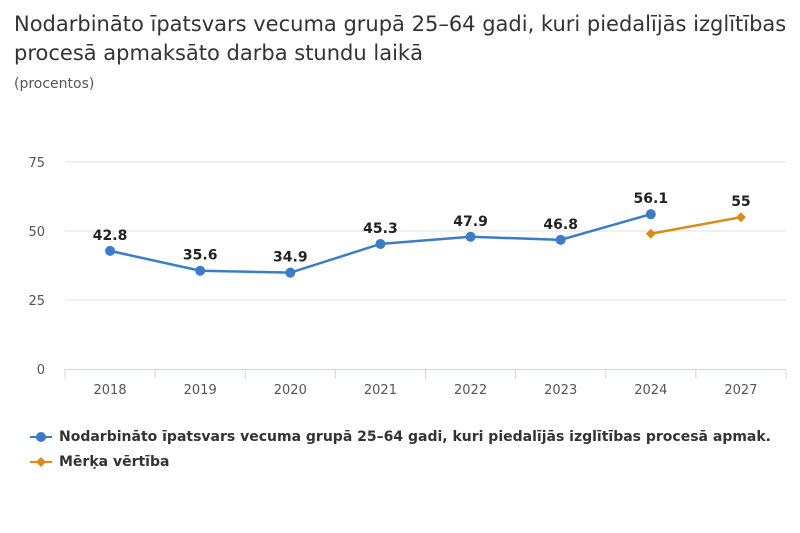  I want to click on data-label: 56.1, so click(651, 199).